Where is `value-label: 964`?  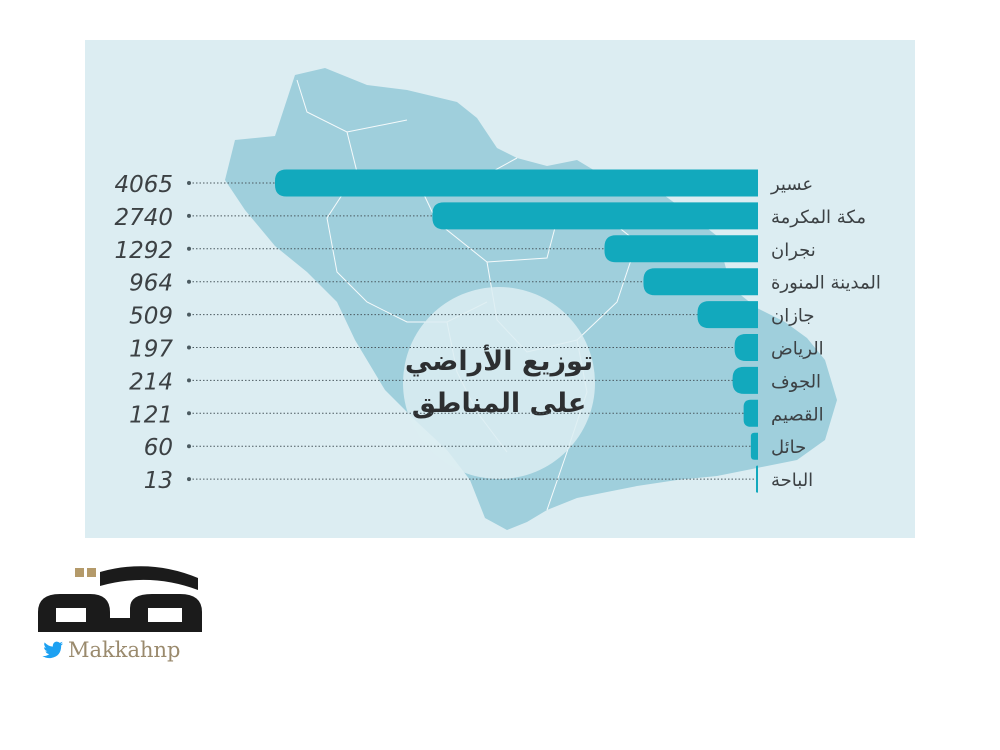
value-label: 964 is located at coordinates (151, 284).